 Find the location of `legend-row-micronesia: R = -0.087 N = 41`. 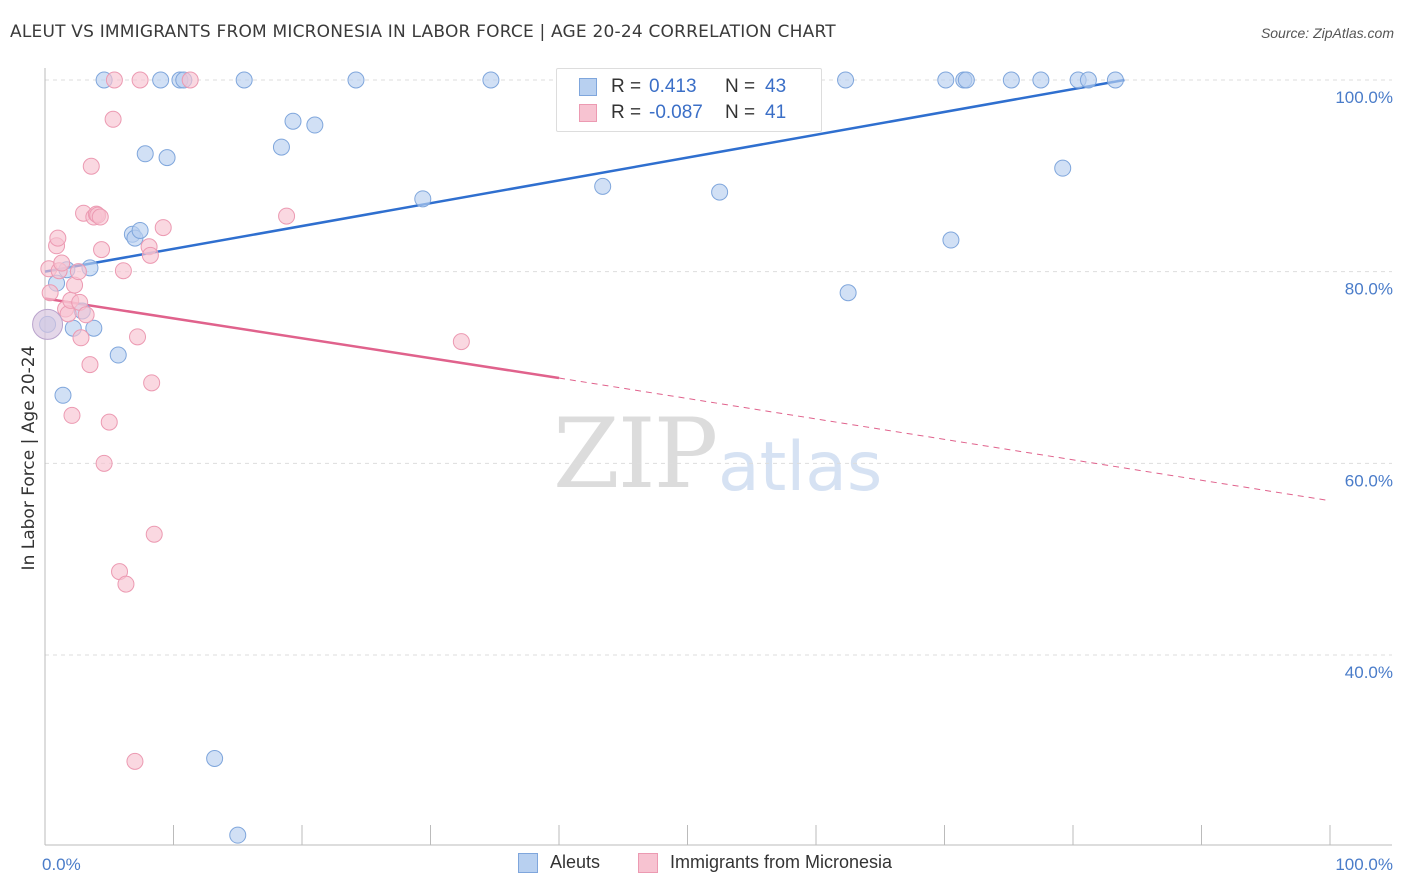

legend-row-micronesia: R = -0.087 N = 41 is located at coordinates (682, 113).